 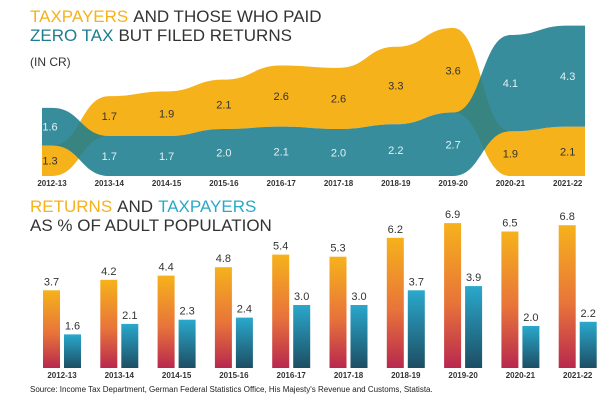 I want to click on data-label: 4.4, so click(x=165, y=268).